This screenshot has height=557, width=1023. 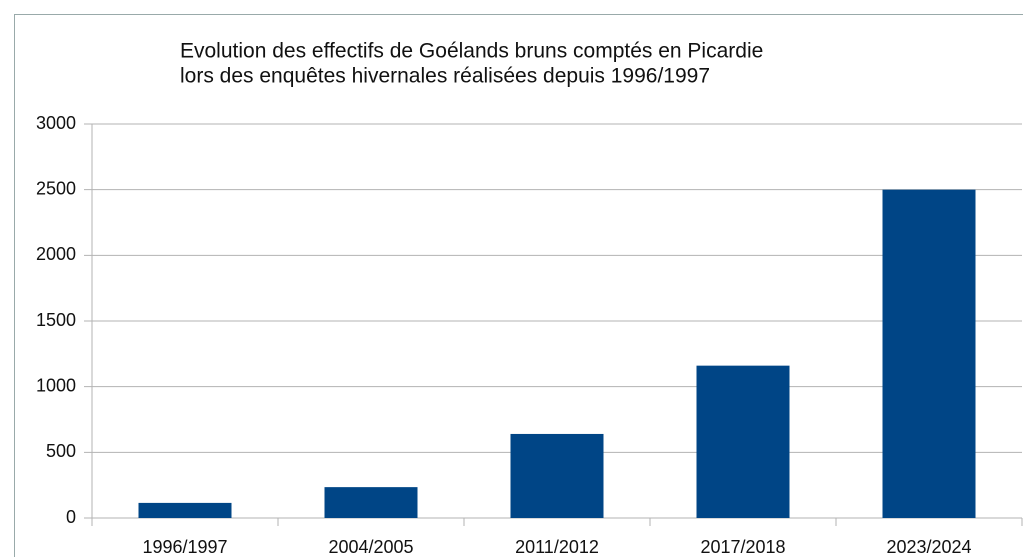 I want to click on x-tick-label: 2023/2024, so click(x=928, y=547).